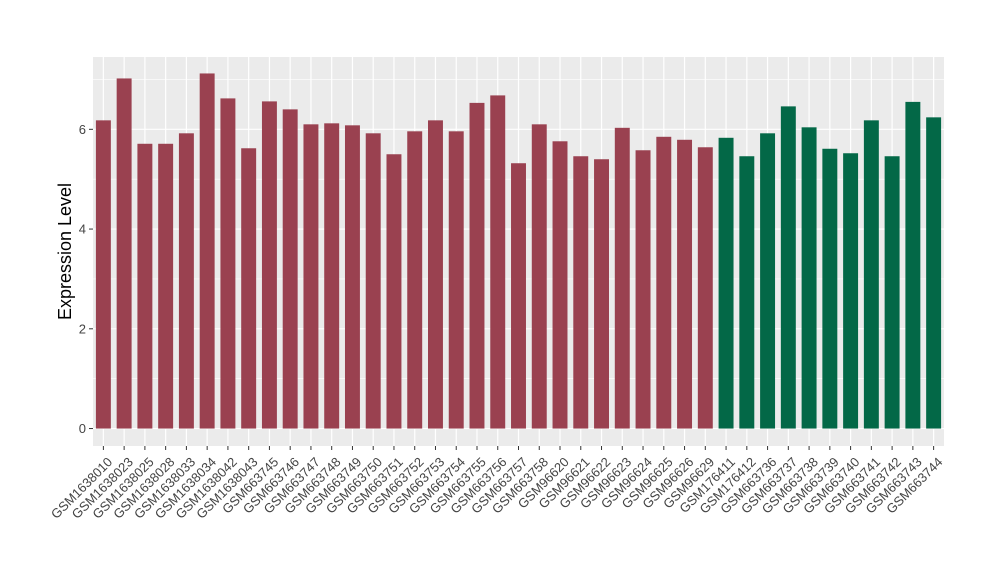  I want to click on bar-GSM663741, so click(871, 274).